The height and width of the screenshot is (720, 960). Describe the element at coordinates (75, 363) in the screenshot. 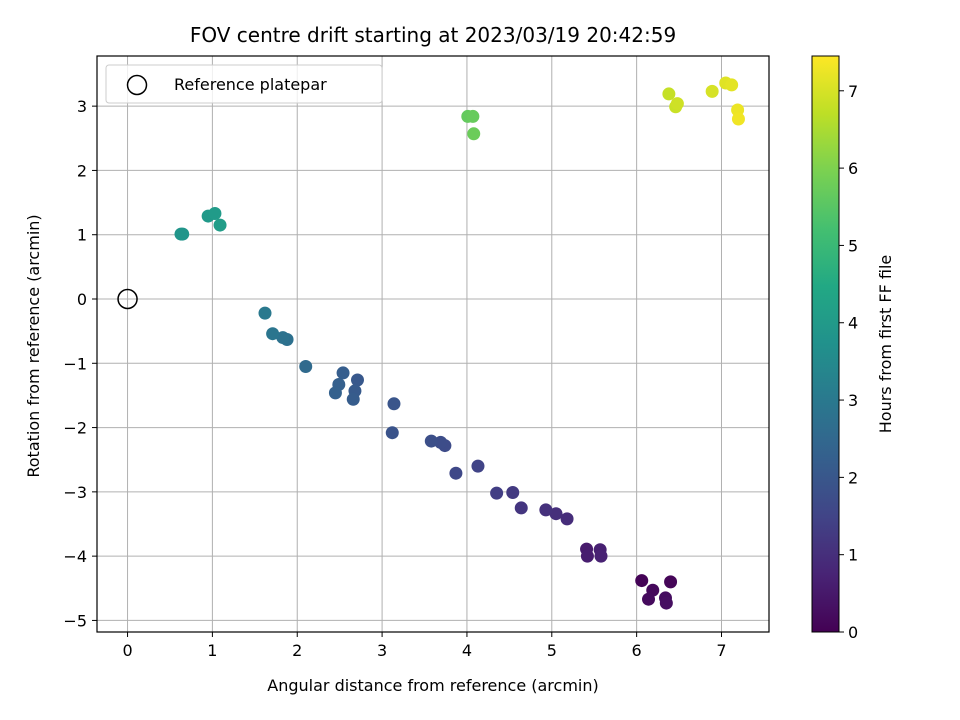

I see `y-tick-label: −1` at that location.